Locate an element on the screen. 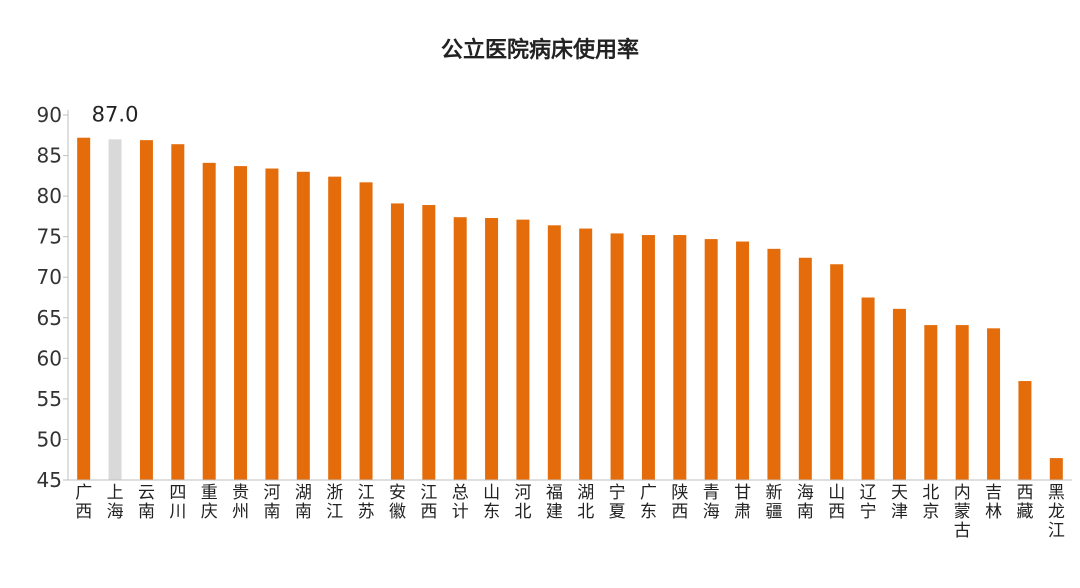 The image size is (1080, 588). x-tick-label: 山西 is located at coordinates (836, 502).